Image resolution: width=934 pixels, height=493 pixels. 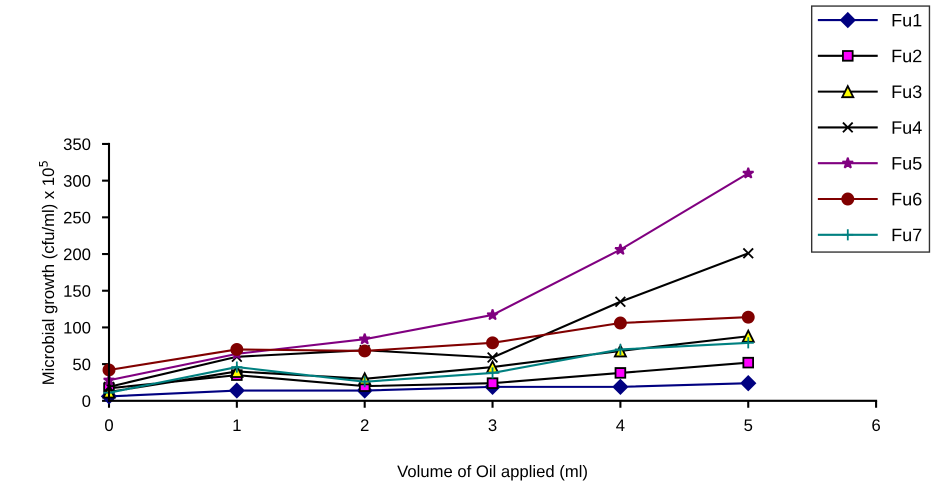 I want to click on legend-label: Fu3, so click(x=907, y=91).